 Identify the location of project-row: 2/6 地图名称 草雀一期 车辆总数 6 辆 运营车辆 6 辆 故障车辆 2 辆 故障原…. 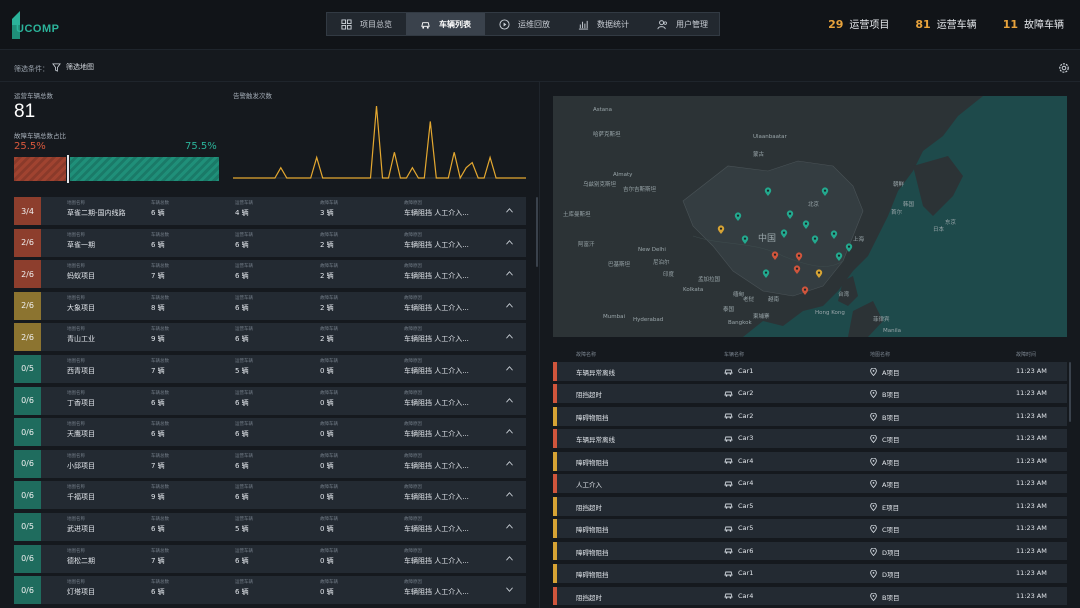
(270, 242).